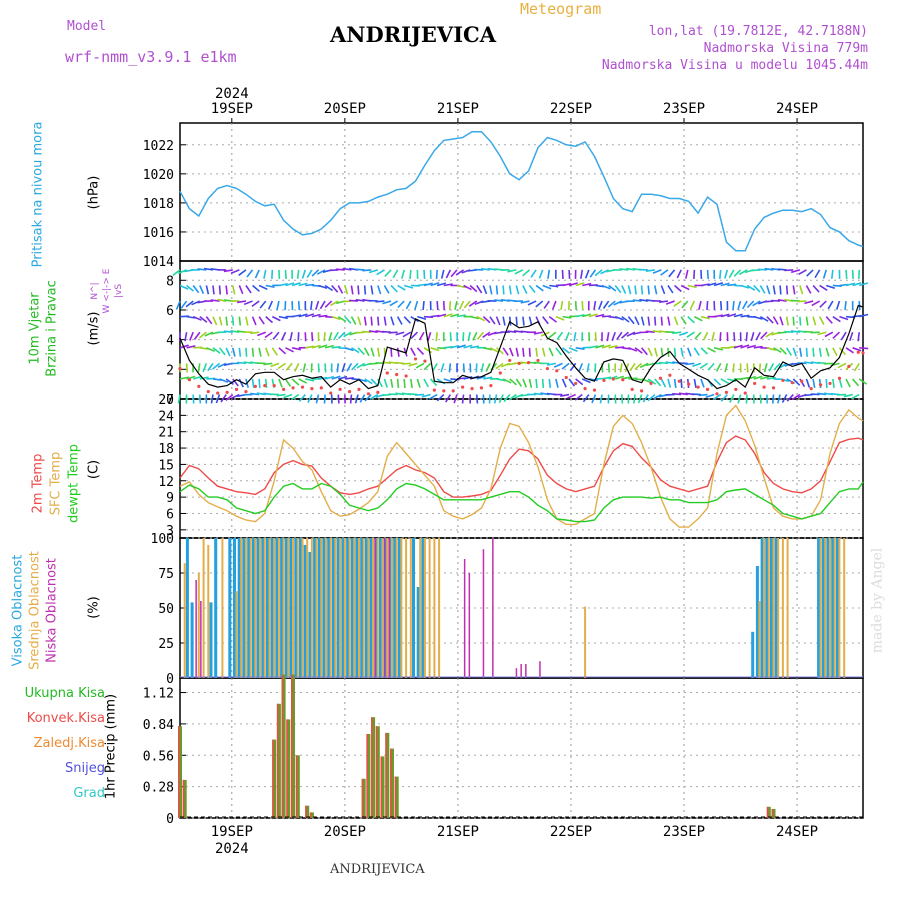 Image resolution: width=900 pixels, height=900 pixels. What do you see at coordinates (571, 832) in the screenshot?
I see `bottom-day-label: 22SEP` at bounding box center [571, 832].